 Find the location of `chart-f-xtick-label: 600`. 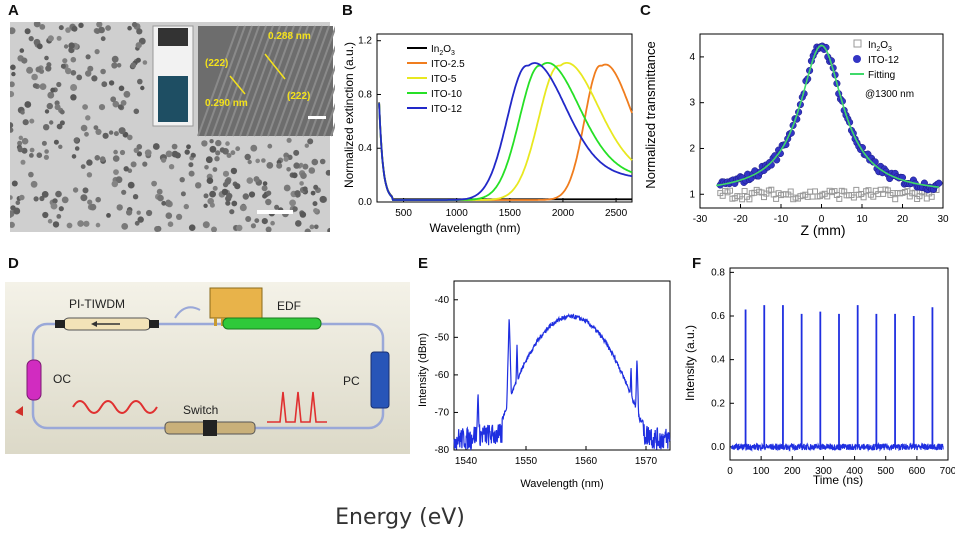

chart-f-xtick-label: 600 is located at coordinates (917, 471).